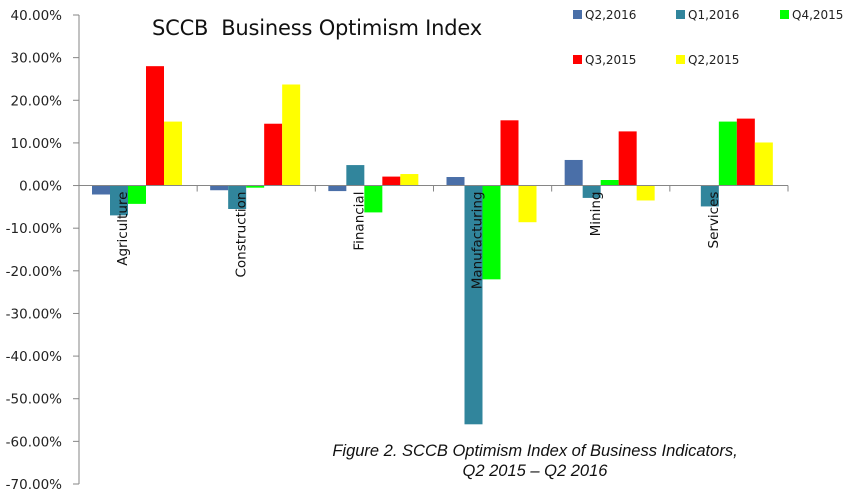 The width and height of the screenshot is (852, 498). Describe the element at coordinates (478, 241) in the screenshot. I see `category-label-manufacturing: Manufacturing` at that location.